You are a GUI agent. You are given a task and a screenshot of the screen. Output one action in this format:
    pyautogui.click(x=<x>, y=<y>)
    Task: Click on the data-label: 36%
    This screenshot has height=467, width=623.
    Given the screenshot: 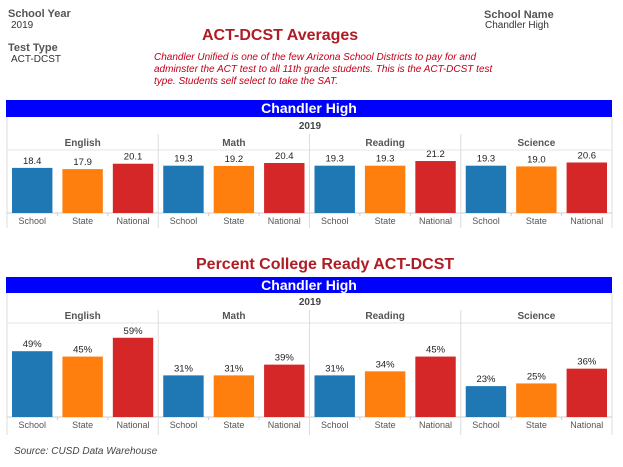 What is the action you would take?
    pyautogui.click(x=587, y=362)
    